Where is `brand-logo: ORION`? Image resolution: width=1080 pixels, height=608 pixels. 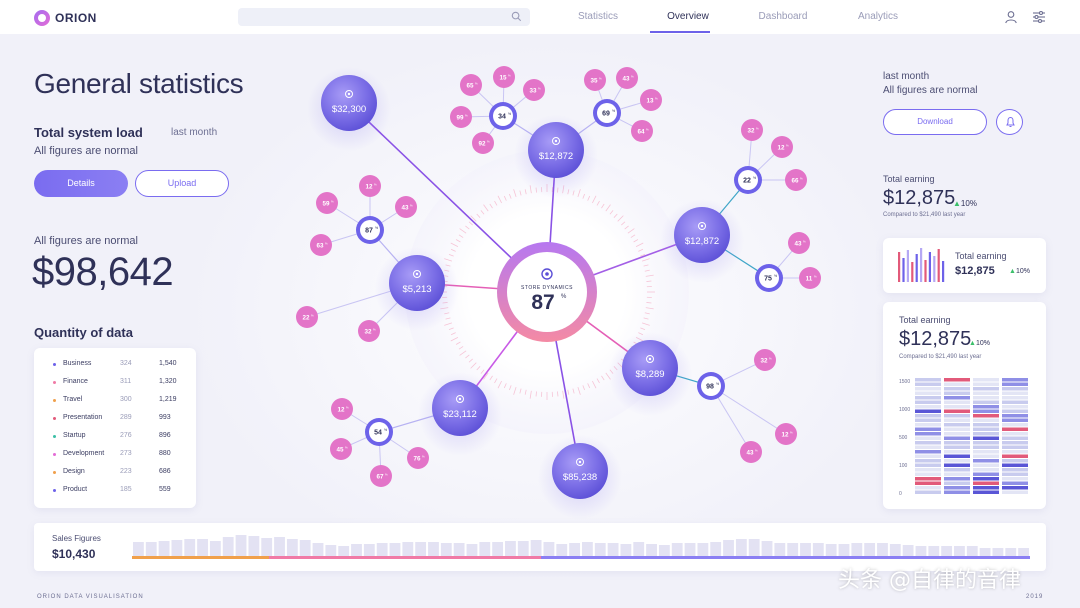 brand-logo: ORION is located at coordinates (65, 18).